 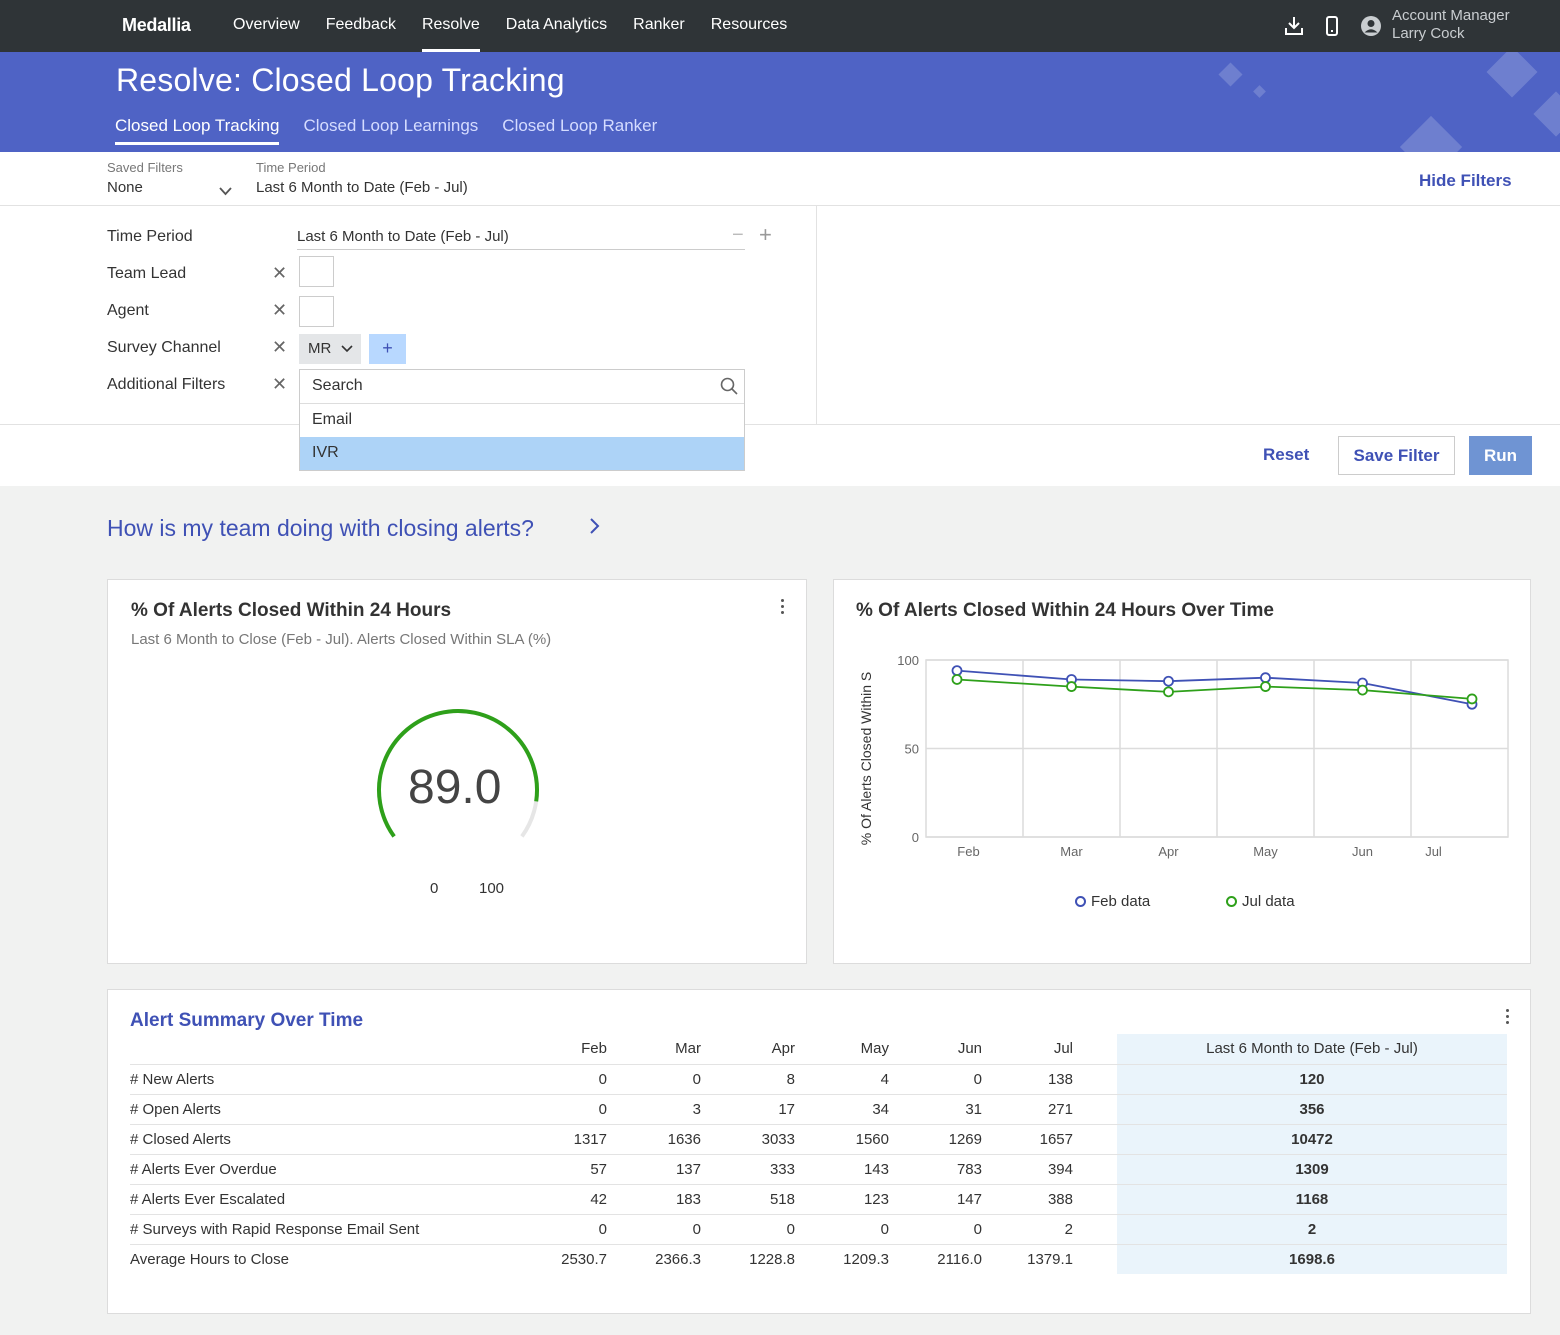 What do you see at coordinates (1428, 33) in the screenshot?
I see `user-name: Larry Cock` at bounding box center [1428, 33].